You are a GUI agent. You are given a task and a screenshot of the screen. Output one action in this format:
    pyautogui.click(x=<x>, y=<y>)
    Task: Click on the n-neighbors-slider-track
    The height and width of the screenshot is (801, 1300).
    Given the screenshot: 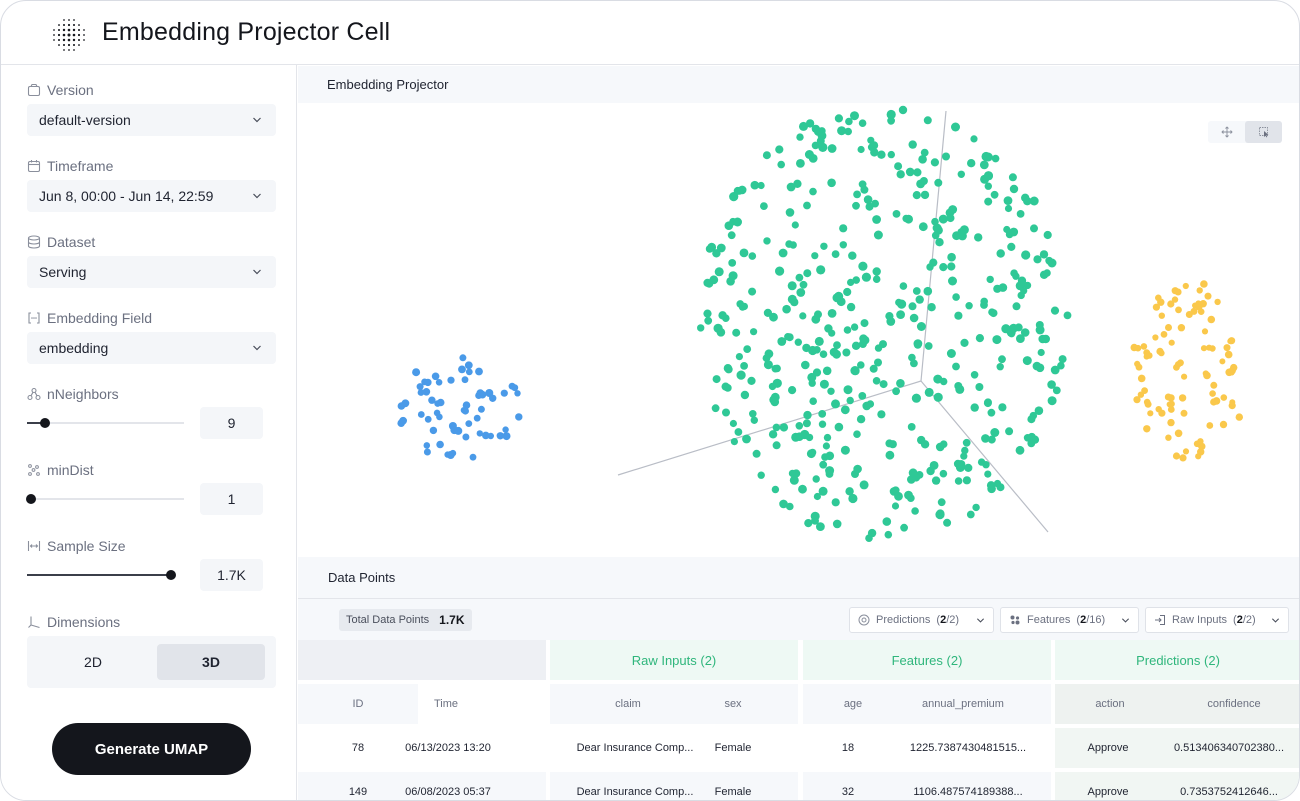 What is the action you would take?
    pyautogui.click(x=105, y=423)
    